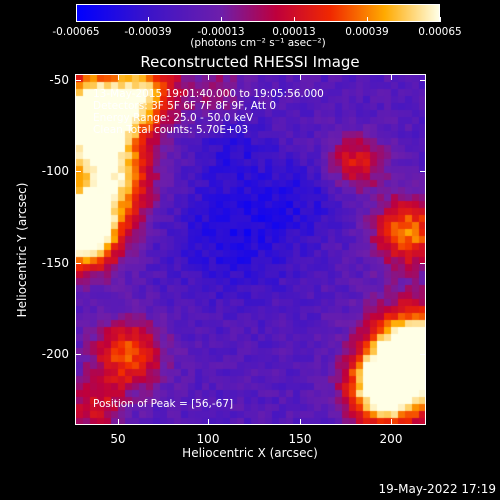 This screenshot has width=500, height=500. What do you see at coordinates (171, 130) in the screenshot?
I see `clean-counts-annotation: Clean Total counts: 5.70E+03` at bounding box center [171, 130].